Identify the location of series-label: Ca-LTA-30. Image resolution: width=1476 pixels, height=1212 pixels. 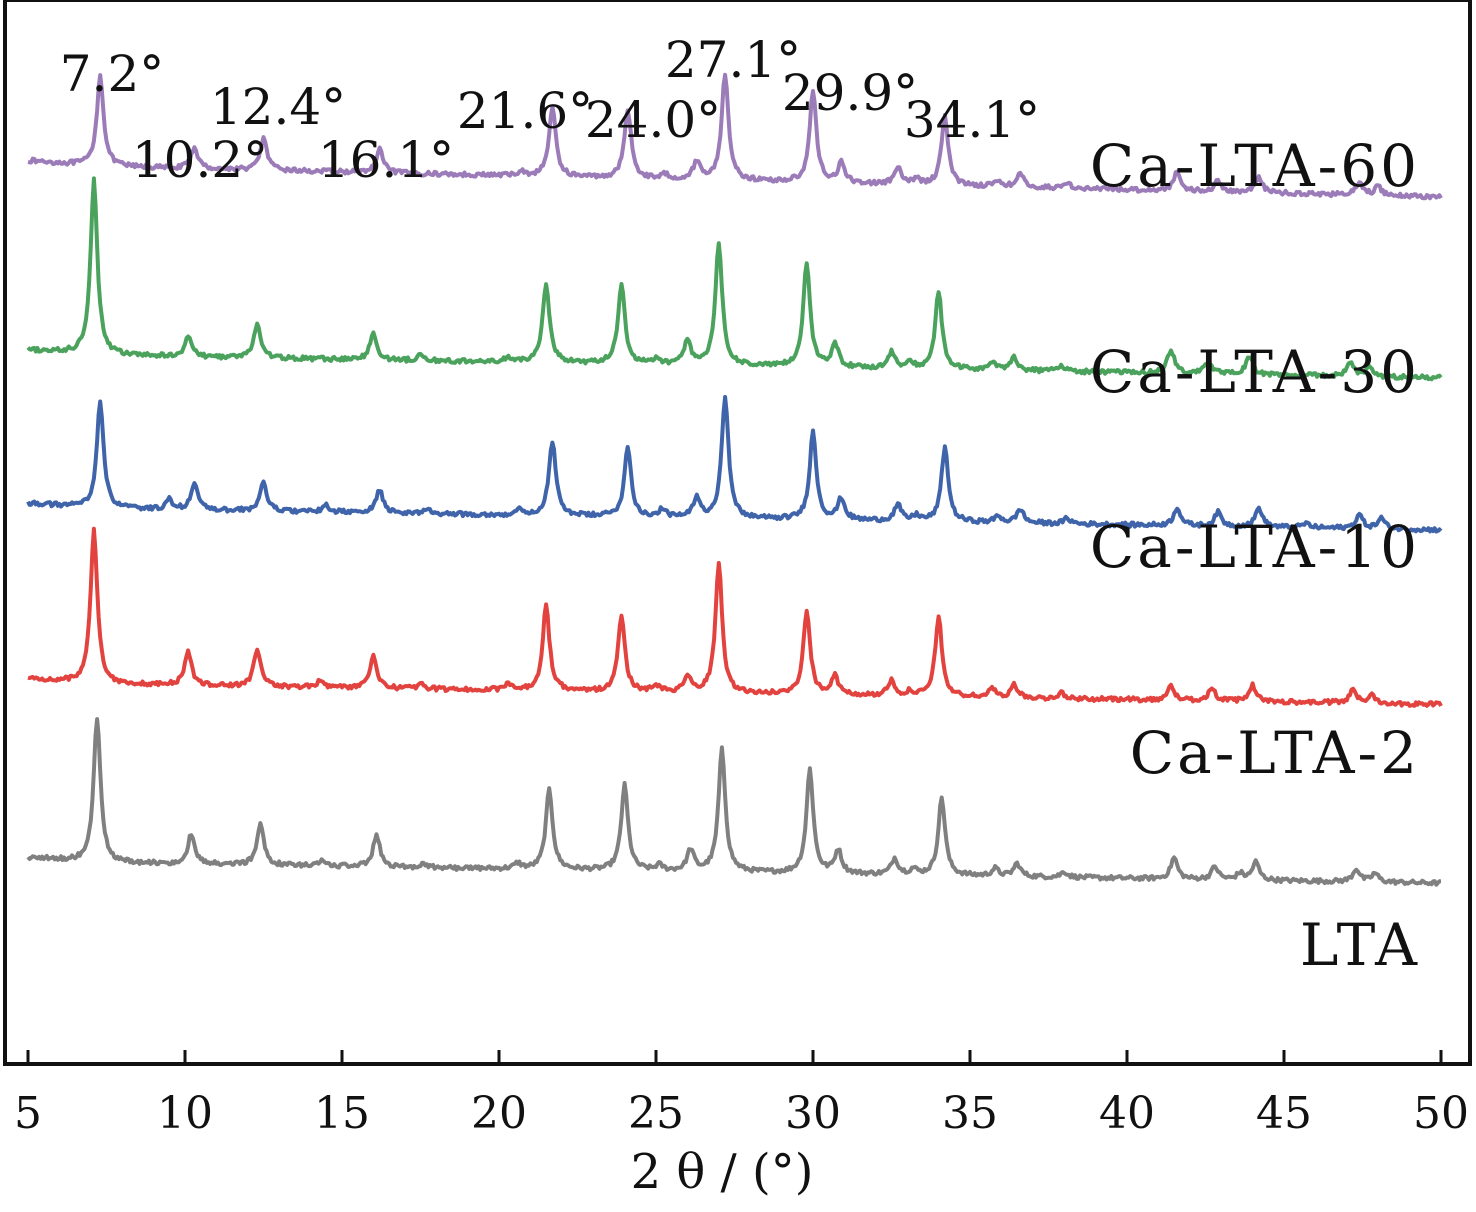
(1255, 372).